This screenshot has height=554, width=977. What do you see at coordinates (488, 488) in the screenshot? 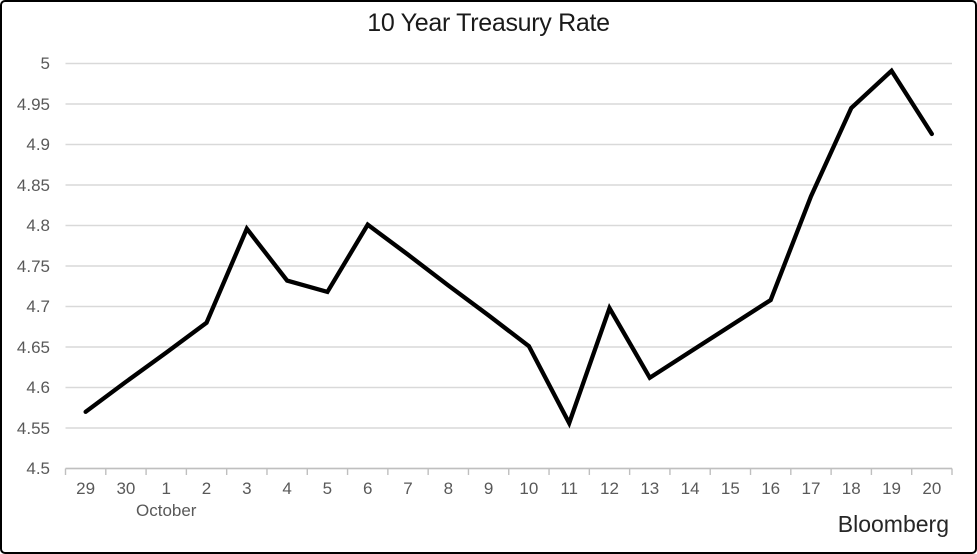
I see `x-tick-label: 9` at bounding box center [488, 488].